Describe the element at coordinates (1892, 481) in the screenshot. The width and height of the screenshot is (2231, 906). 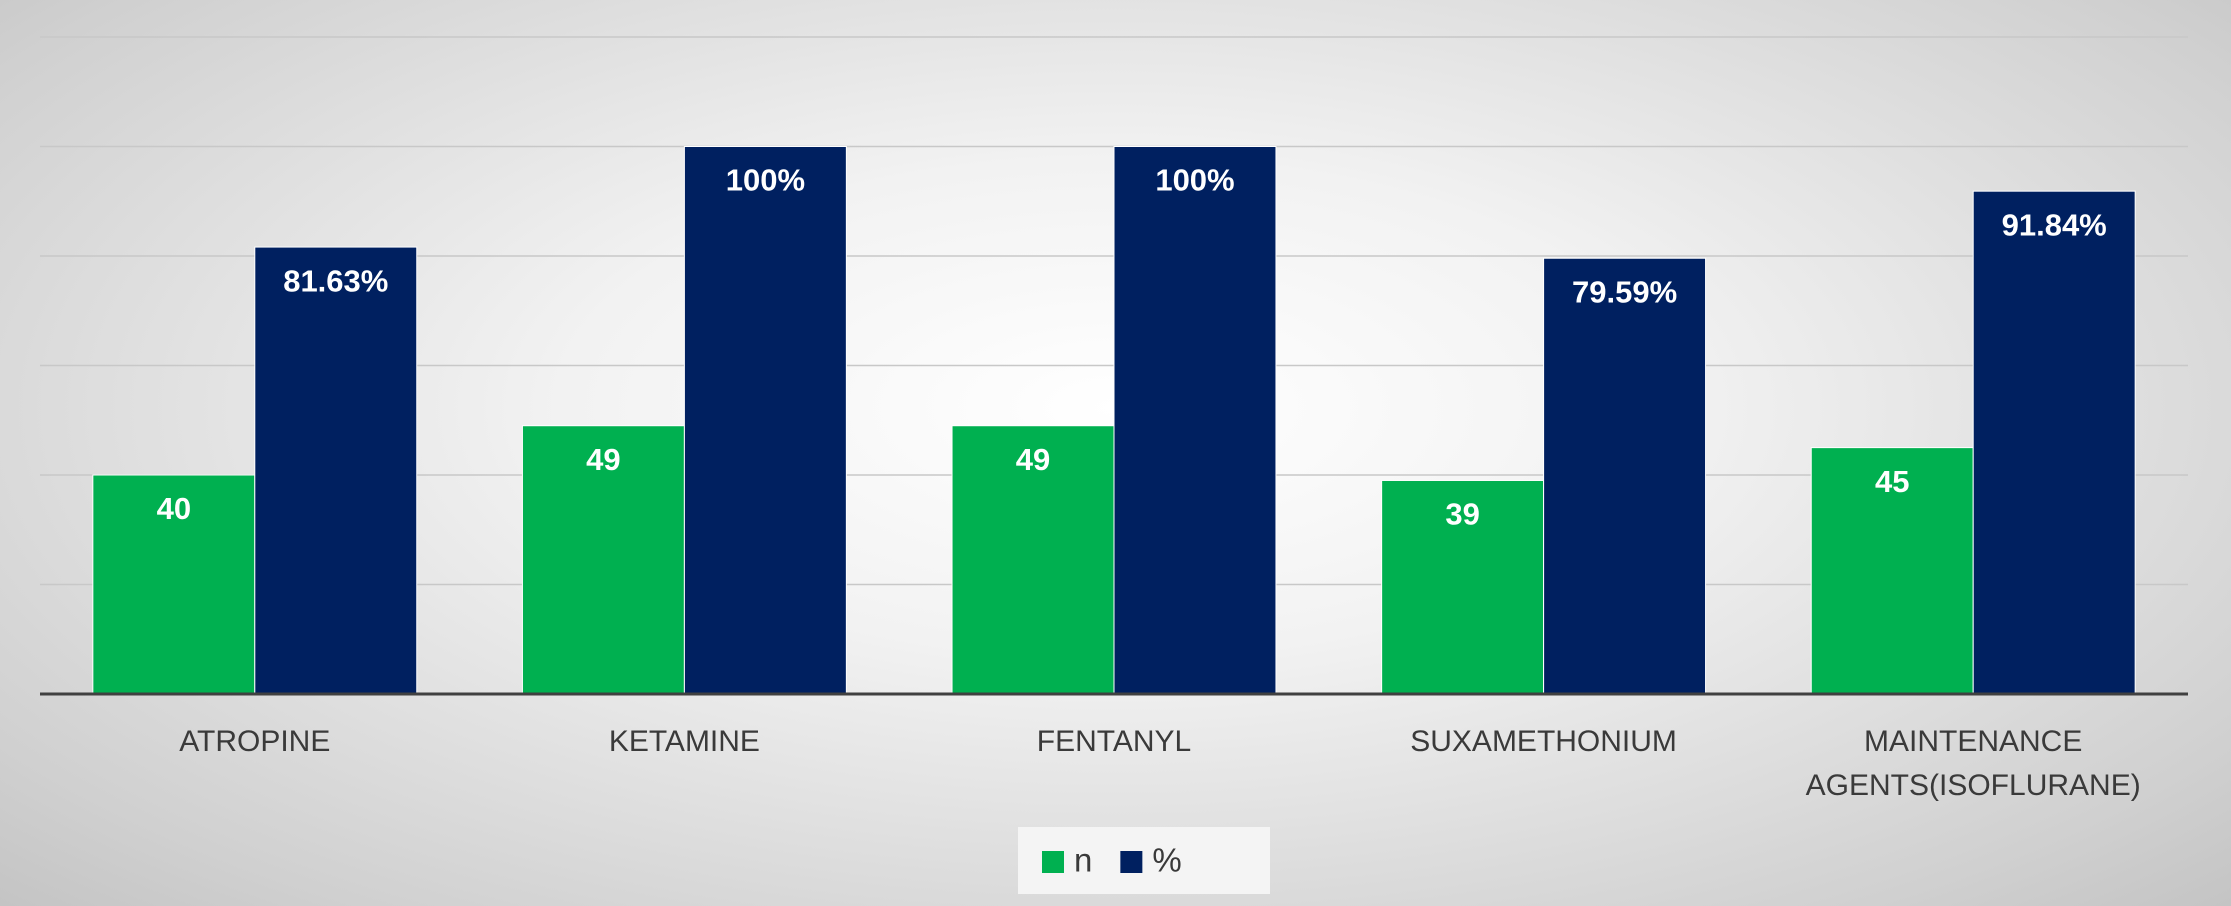
I see `data-label: 45` at that location.